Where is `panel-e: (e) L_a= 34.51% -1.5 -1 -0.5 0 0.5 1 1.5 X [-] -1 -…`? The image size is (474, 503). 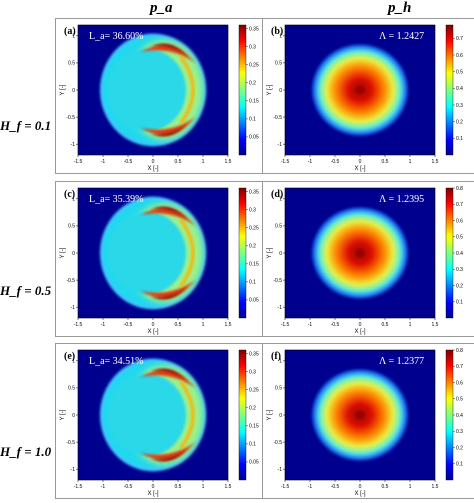
panel-e: (e) L_a= 34.51% -1.5 -1 -0.5 0 0.5 1 1.5 X [-] -1 -… is located at coordinates (162, 421).